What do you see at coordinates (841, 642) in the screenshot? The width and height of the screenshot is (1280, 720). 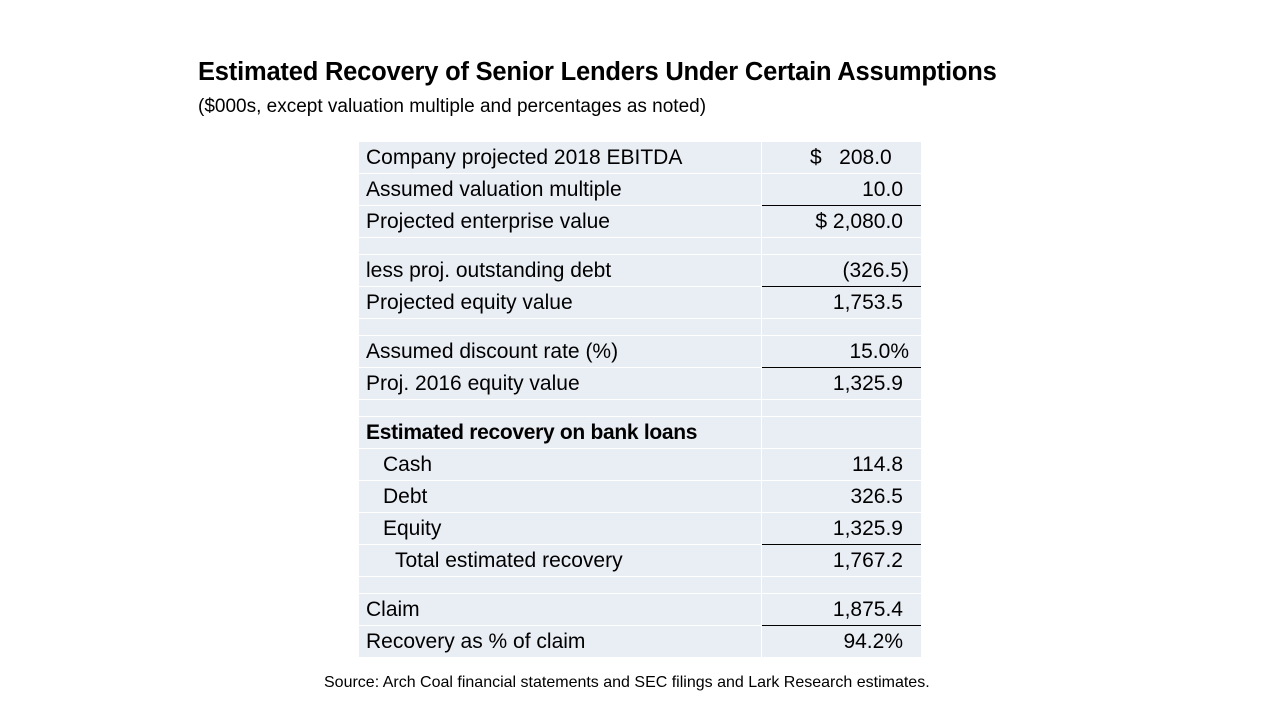 I see `row-value: 94.2%` at bounding box center [841, 642].